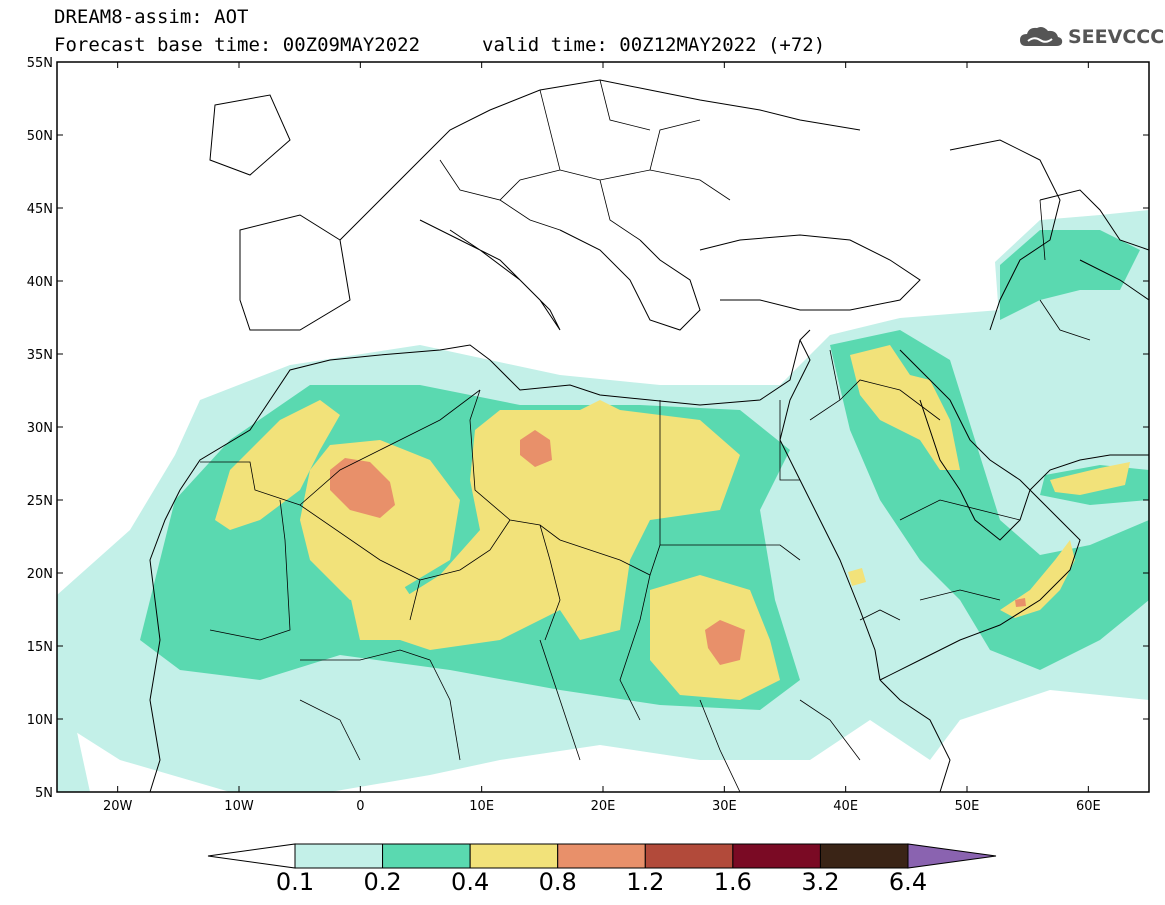 This screenshot has height=905, width=1165. Describe the element at coordinates (40, 720) in the screenshot. I see `lat-tick-label: 10N` at that location.